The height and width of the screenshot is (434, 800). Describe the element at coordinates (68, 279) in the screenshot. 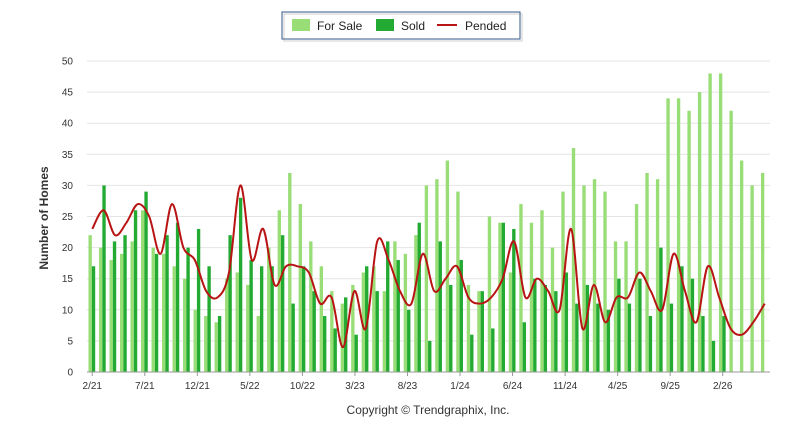

I see `y-tick-label: 15` at that location.